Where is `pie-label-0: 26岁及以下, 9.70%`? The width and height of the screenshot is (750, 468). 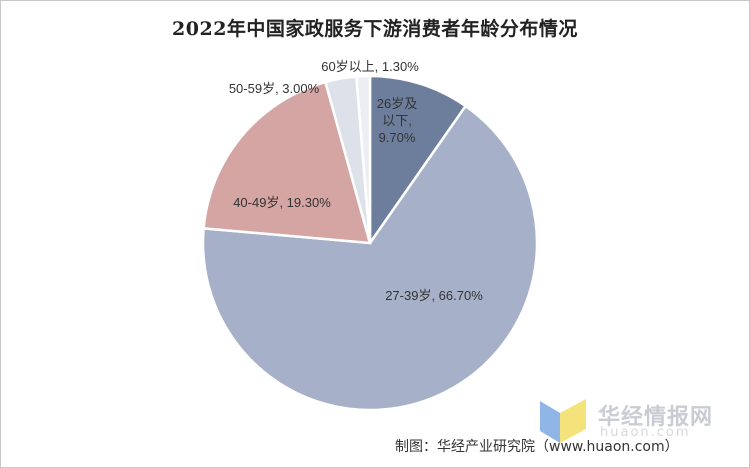 pie-label-0: 26岁及以下, 9.70% is located at coordinates (397, 120).